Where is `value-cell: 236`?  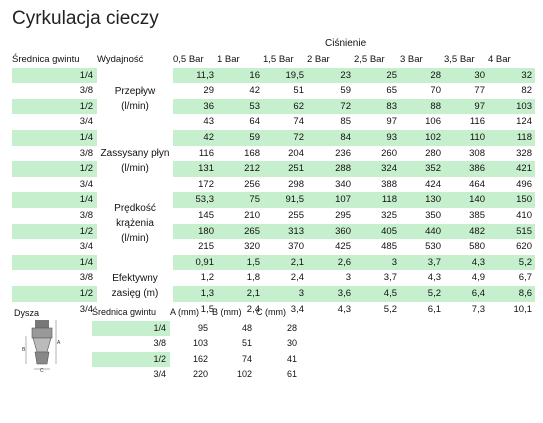
value-cell: 236 is located at coordinates (343, 153).